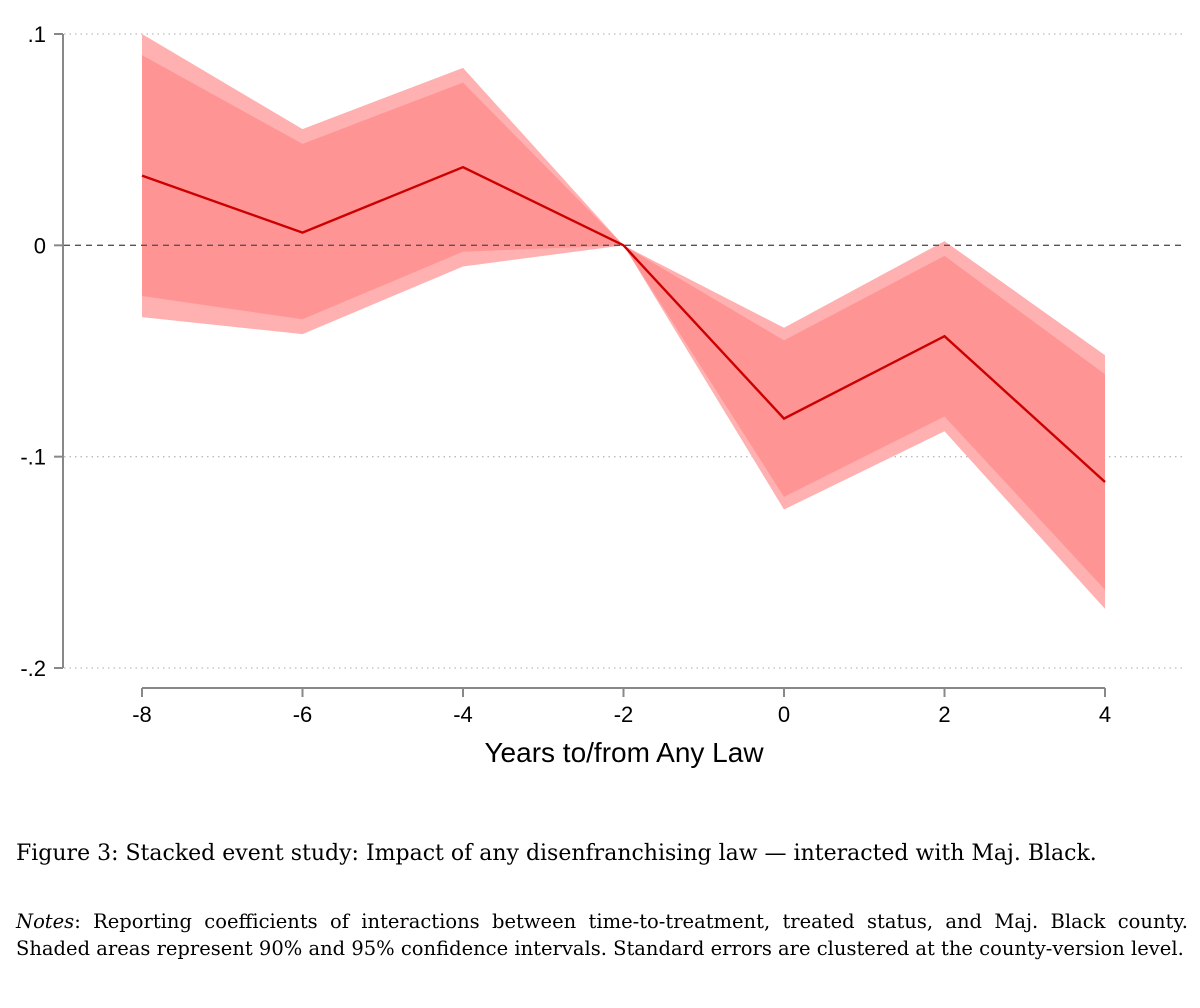  What do you see at coordinates (463, 714) in the screenshot?
I see `x-tick-label-2: -4` at bounding box center [463, 714].